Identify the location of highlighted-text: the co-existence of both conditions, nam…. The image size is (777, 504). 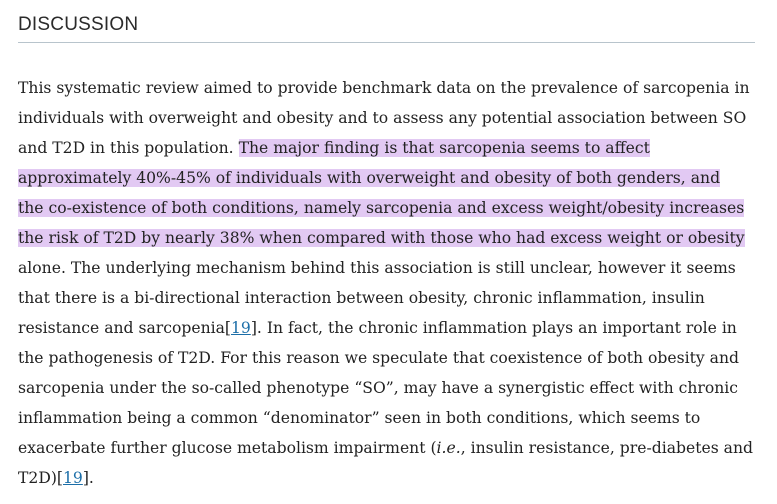
(381, 208).